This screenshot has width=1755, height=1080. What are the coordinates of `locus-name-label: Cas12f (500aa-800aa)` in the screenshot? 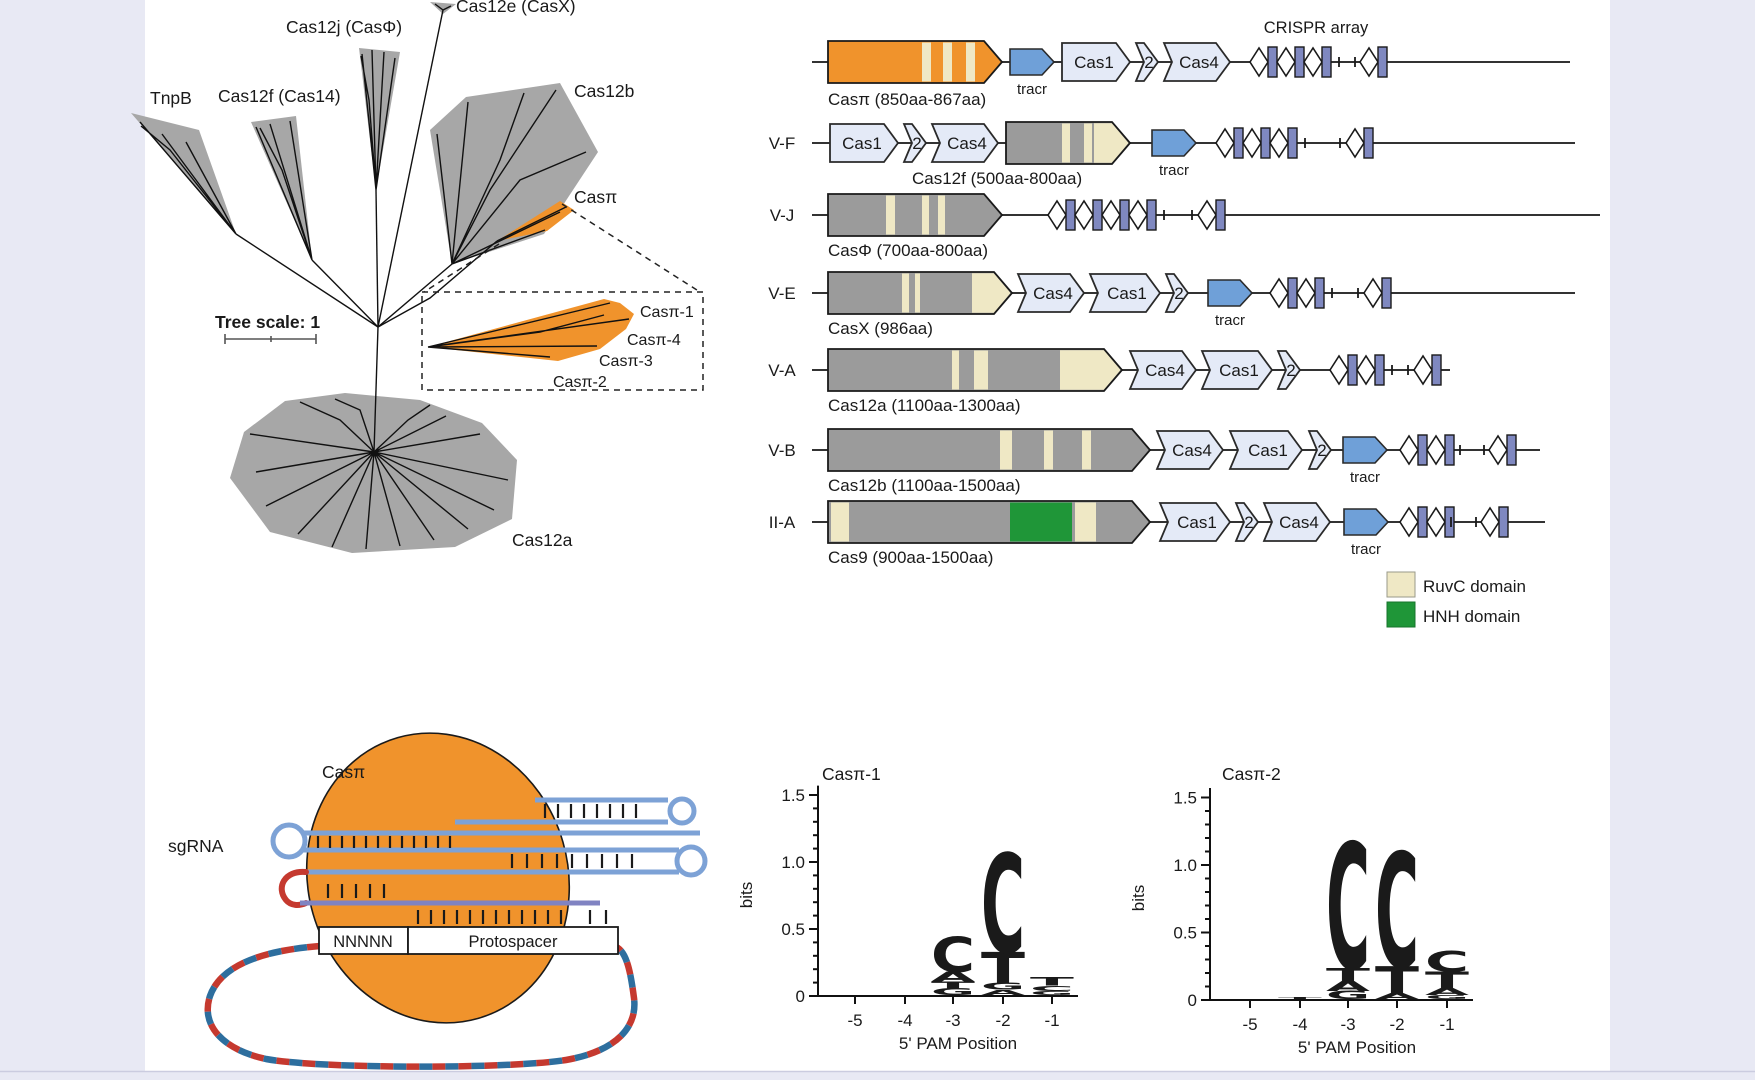 It's located at (997, 178).